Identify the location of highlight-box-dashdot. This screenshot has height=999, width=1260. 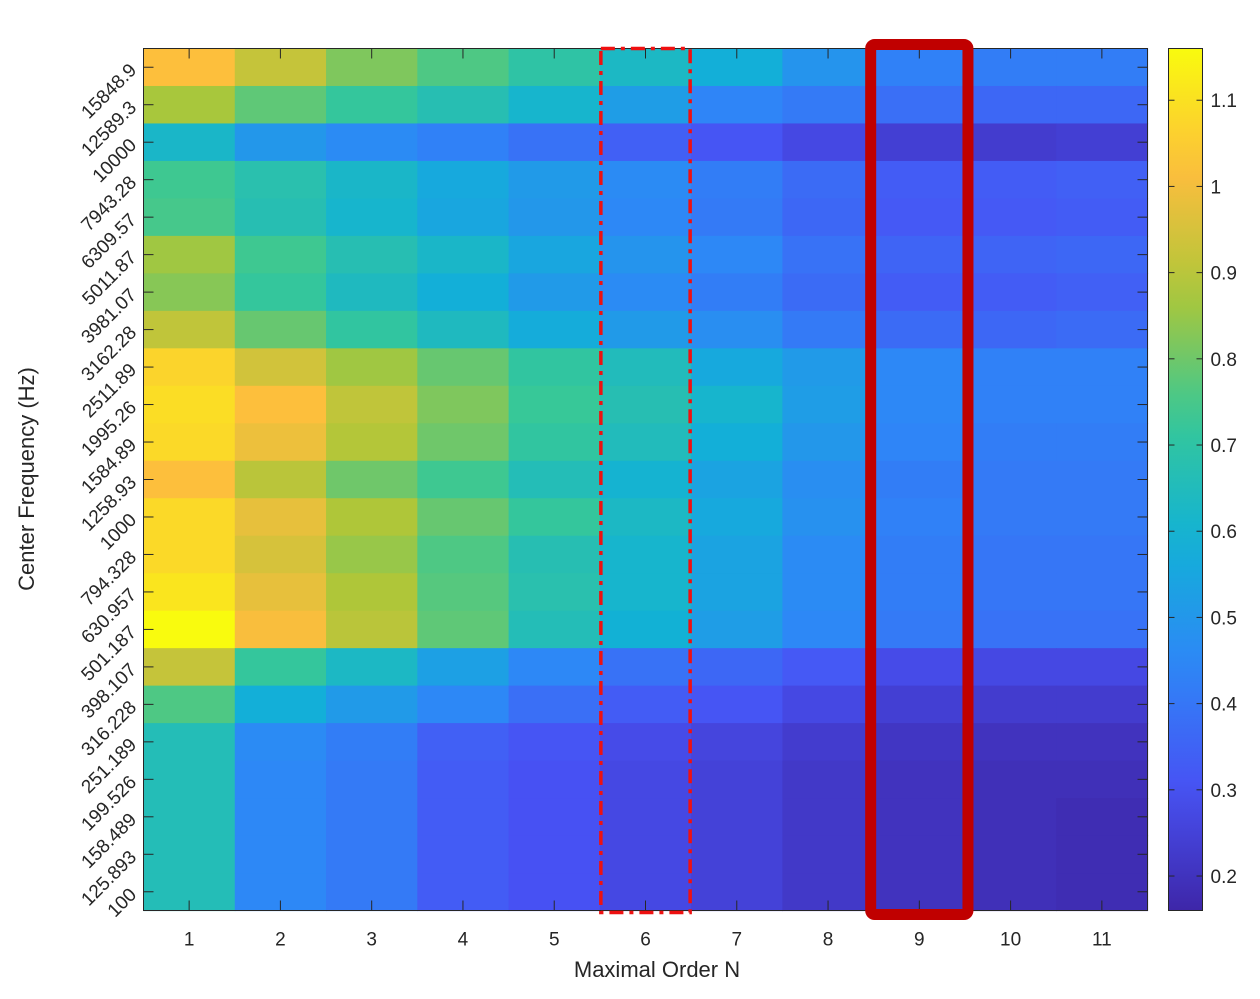
(645, 480).